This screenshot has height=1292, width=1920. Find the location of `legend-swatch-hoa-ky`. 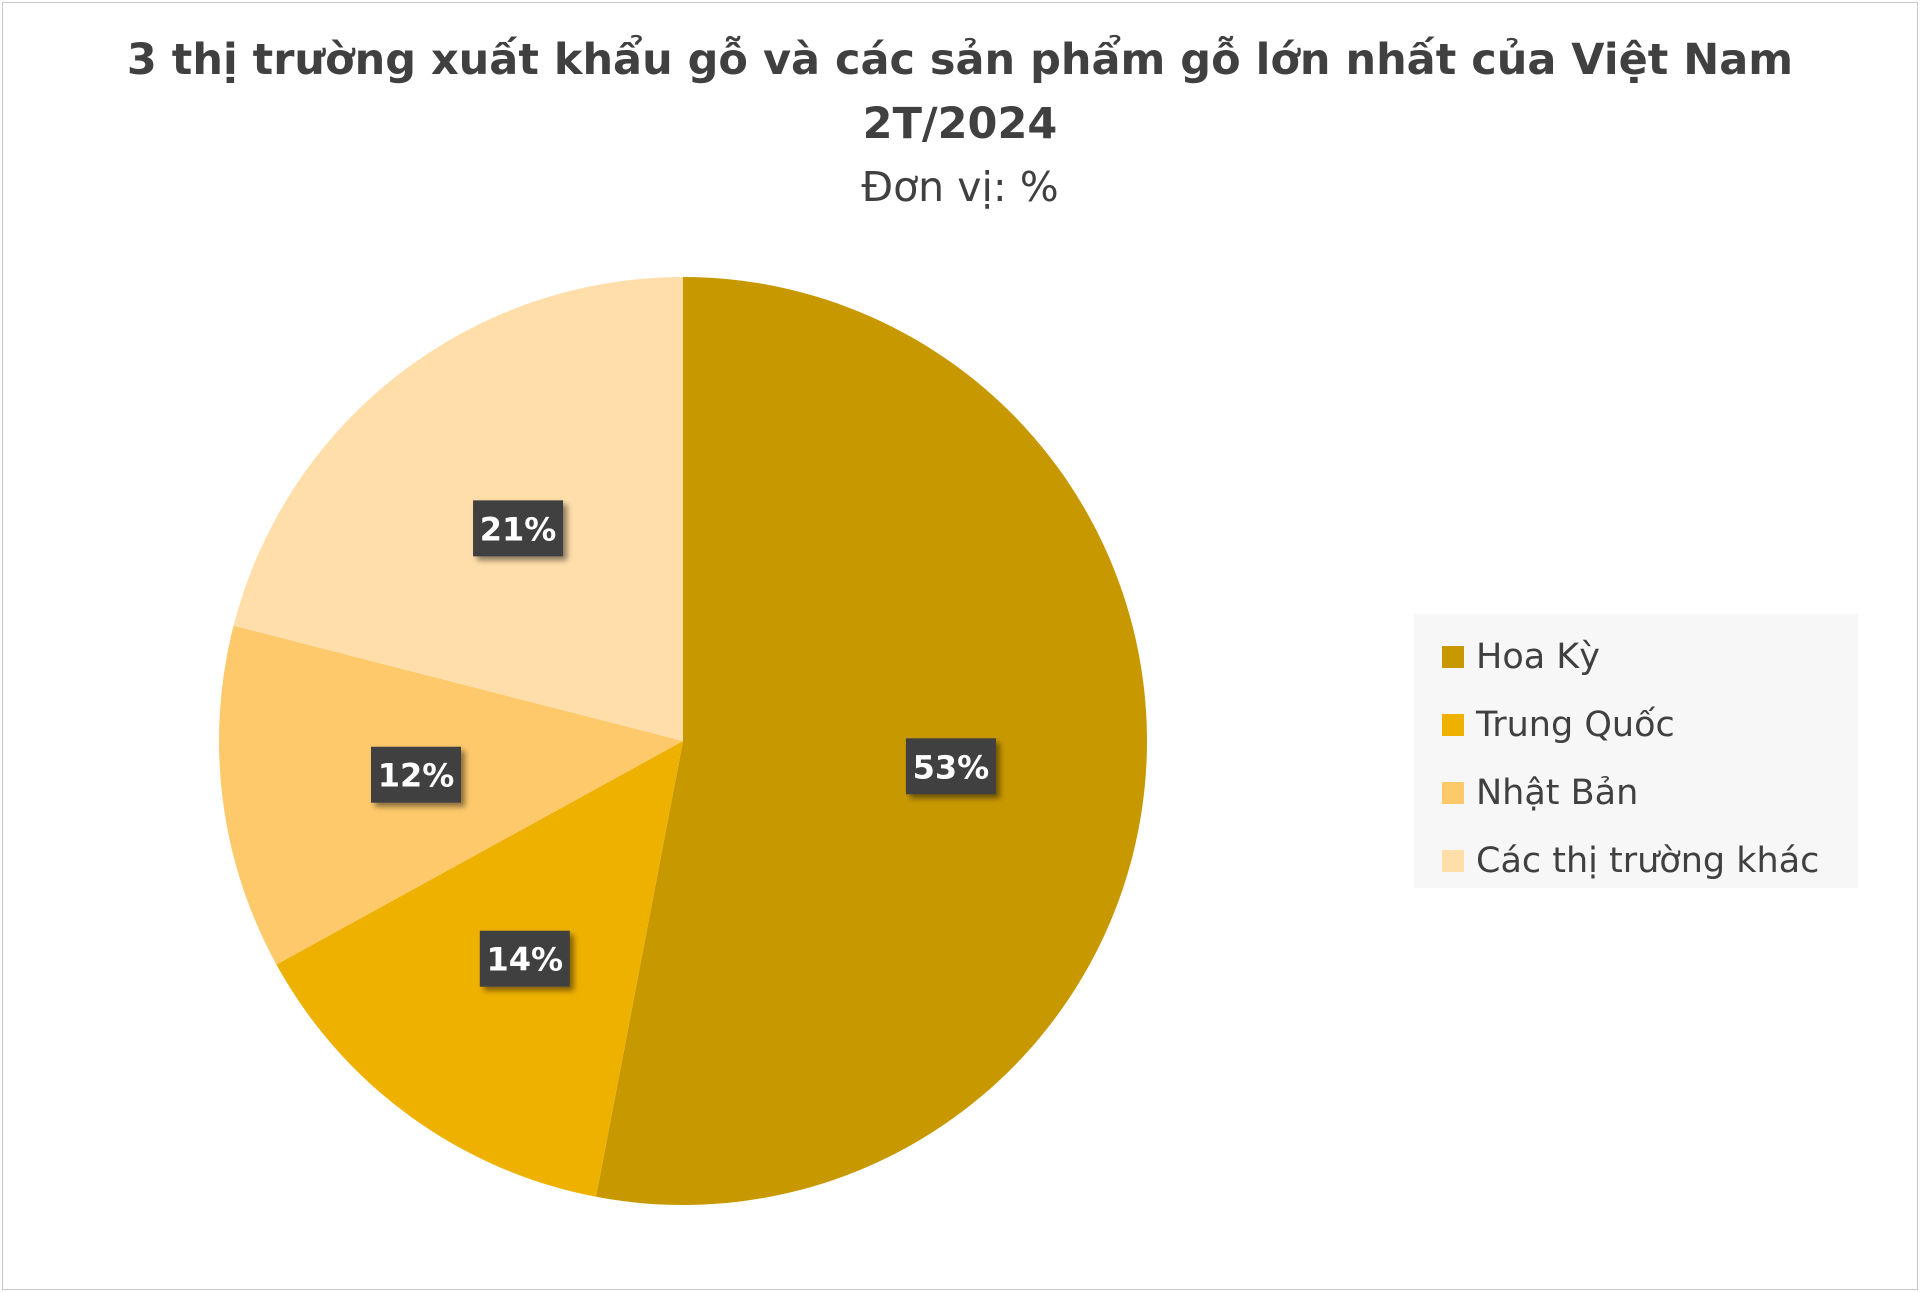

legend-swatch-hoa-ky is located at coordinates (1453, 657).